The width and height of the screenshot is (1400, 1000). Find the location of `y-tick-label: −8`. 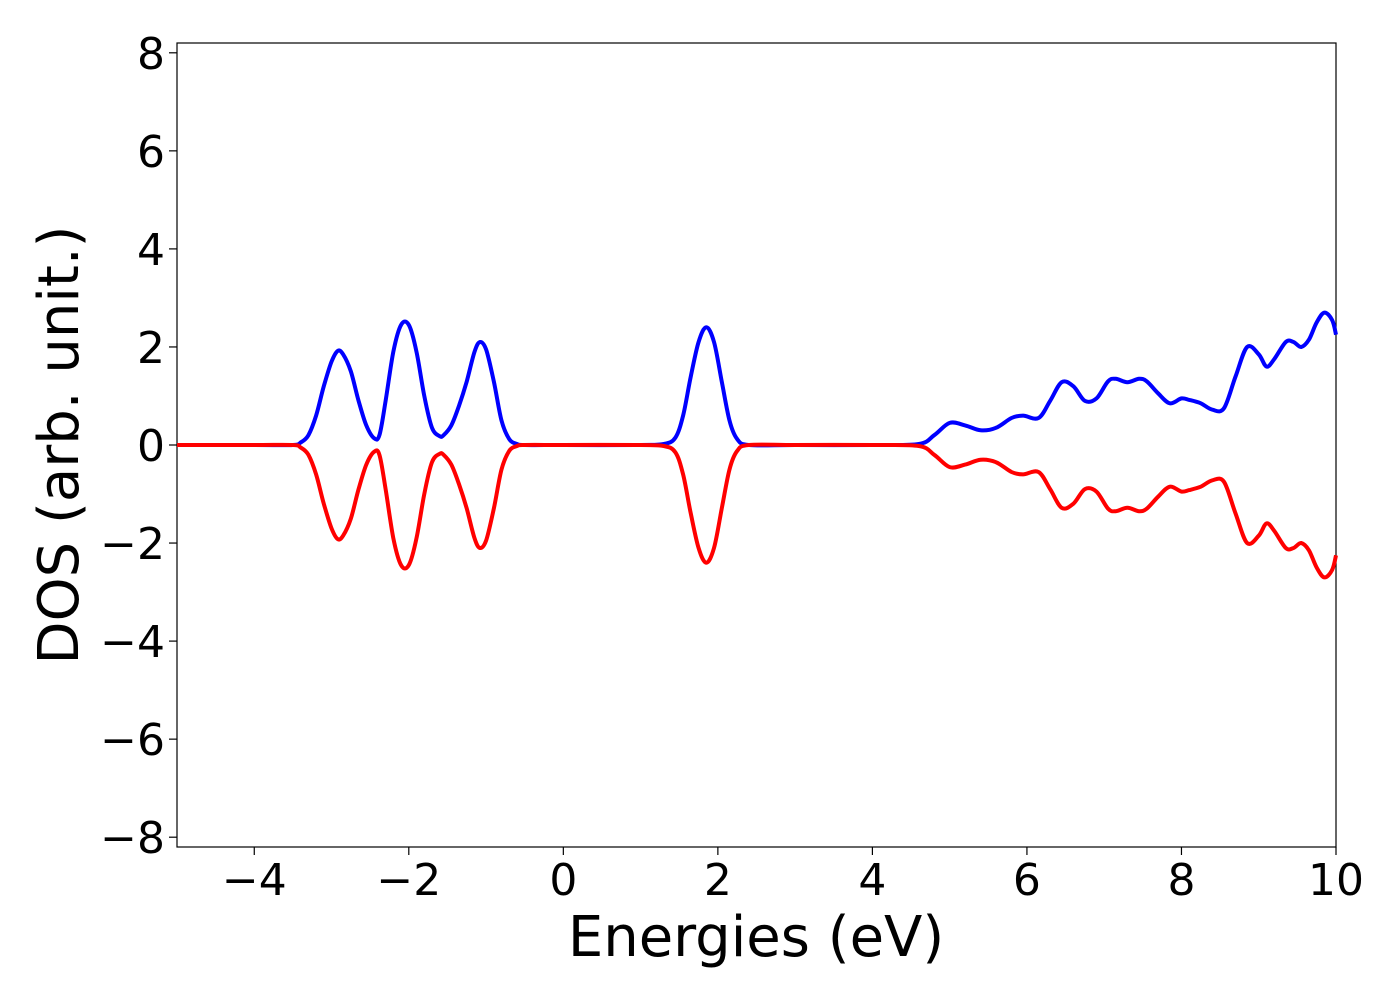

y-tick-label: −8 is located at coordinates (132, 838).